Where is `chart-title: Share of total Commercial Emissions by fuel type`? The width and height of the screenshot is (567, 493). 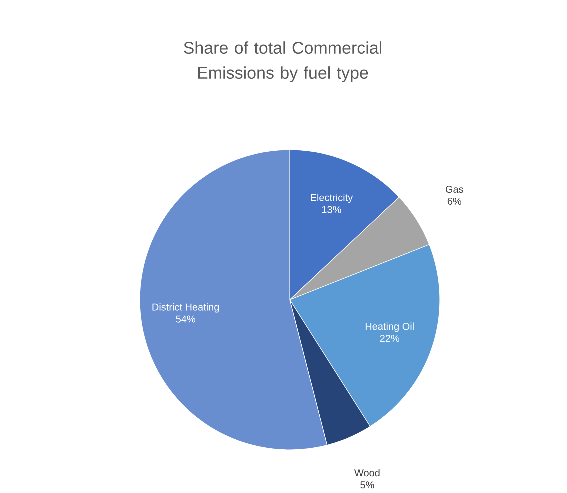 chart-title: Share of total Commercial Emissions by fuel type is located at coordinates (283, 62).